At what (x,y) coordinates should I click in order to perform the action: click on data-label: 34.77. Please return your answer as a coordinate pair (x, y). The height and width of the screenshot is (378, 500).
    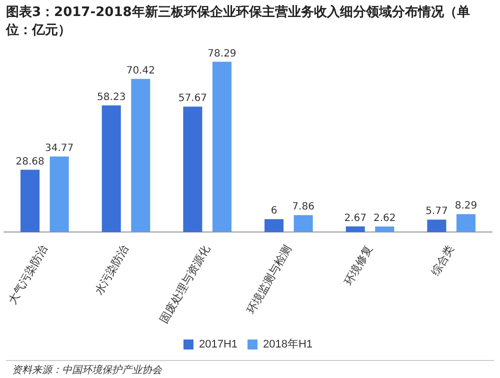
    Looking at the image, I should click on (59, 148).